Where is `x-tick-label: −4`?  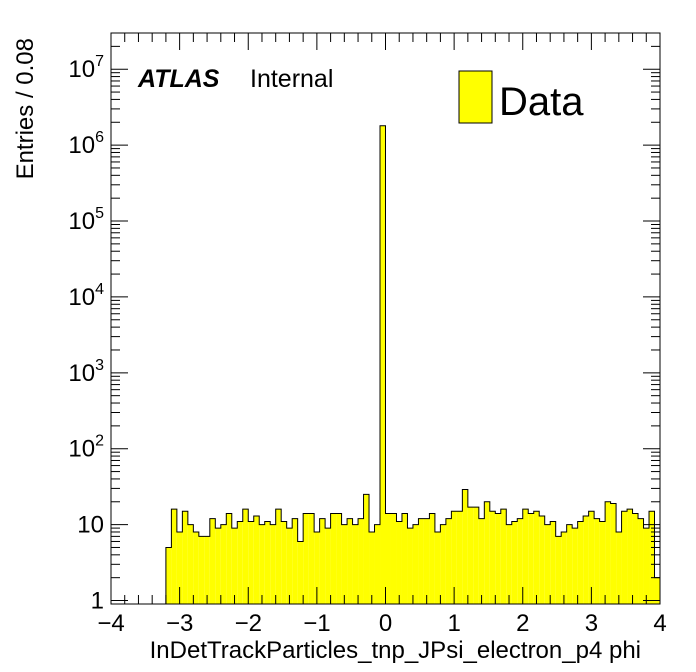
x-tick-label: −4 is located at coordinates (110, 623).